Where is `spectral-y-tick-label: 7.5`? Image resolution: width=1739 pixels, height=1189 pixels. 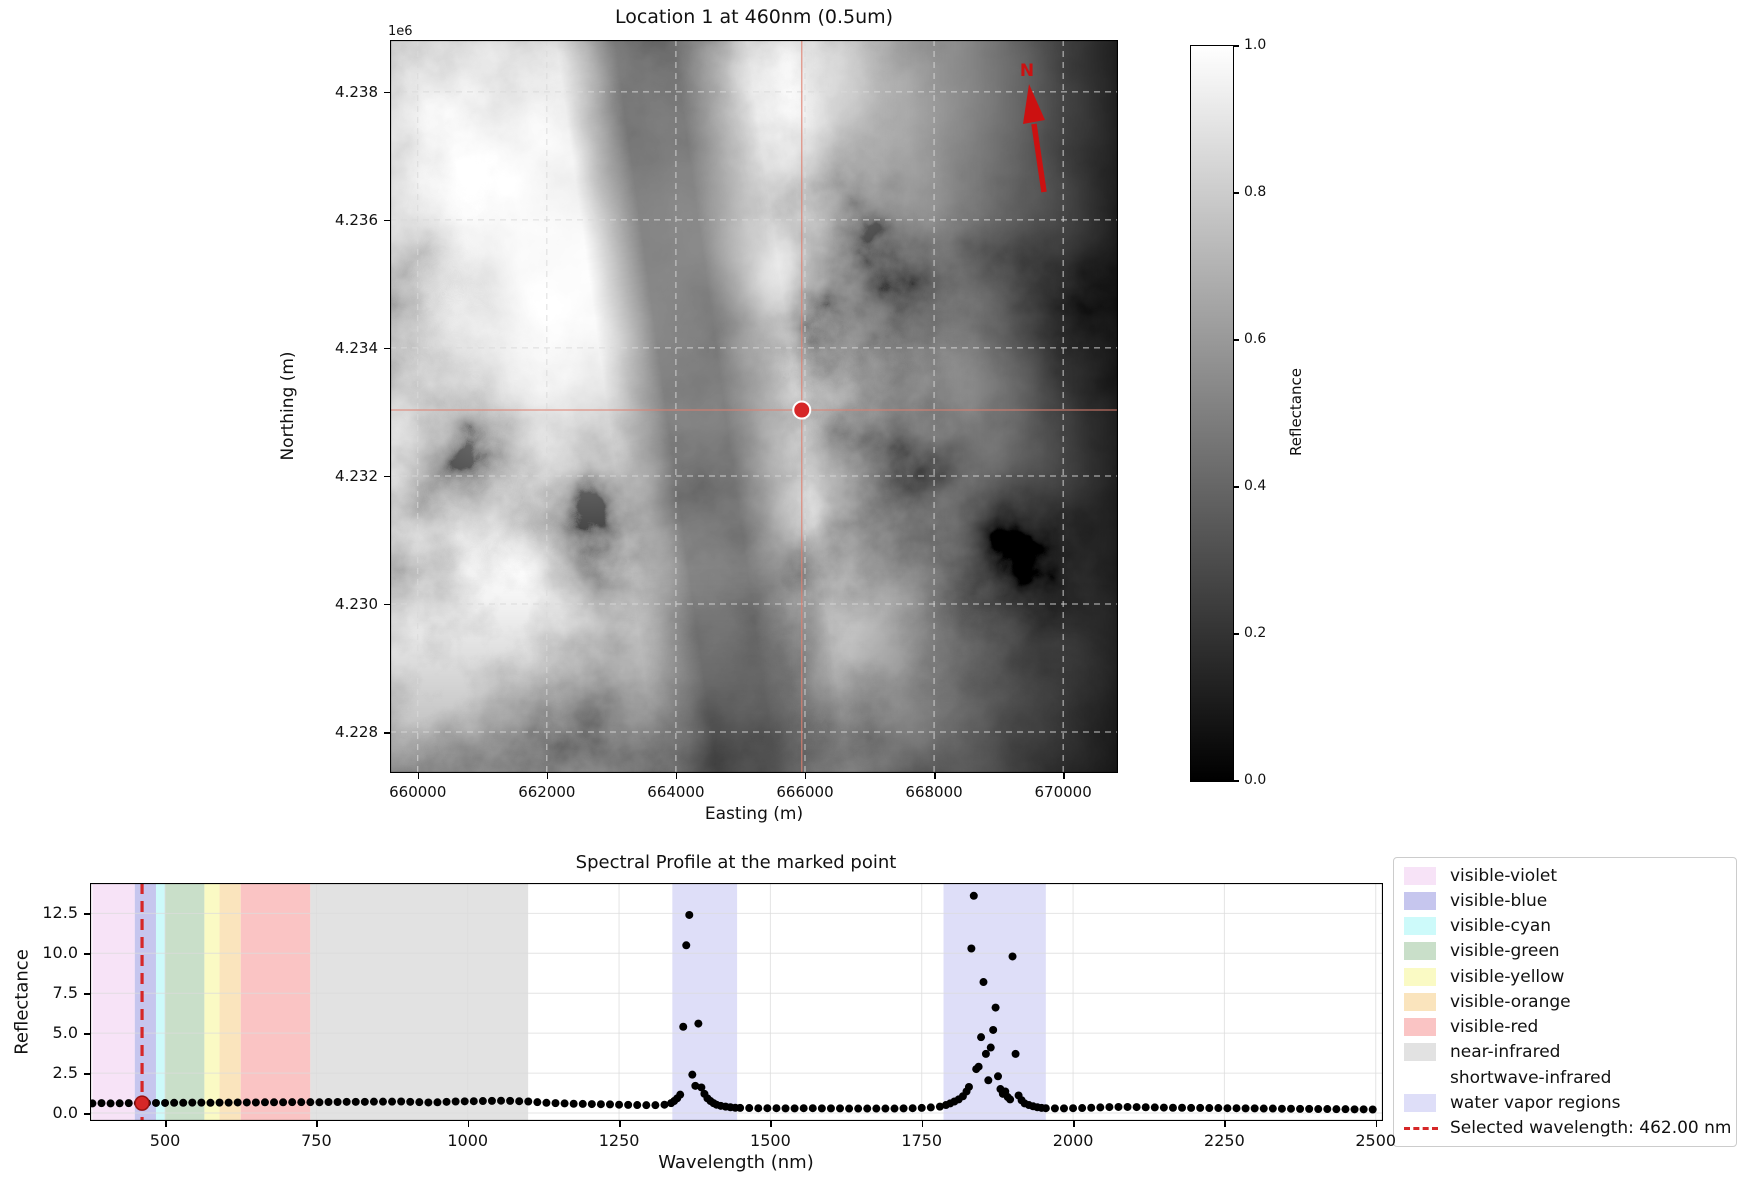 spectral-y-tick-label: 7.5 is located at coordinates (65, 993).